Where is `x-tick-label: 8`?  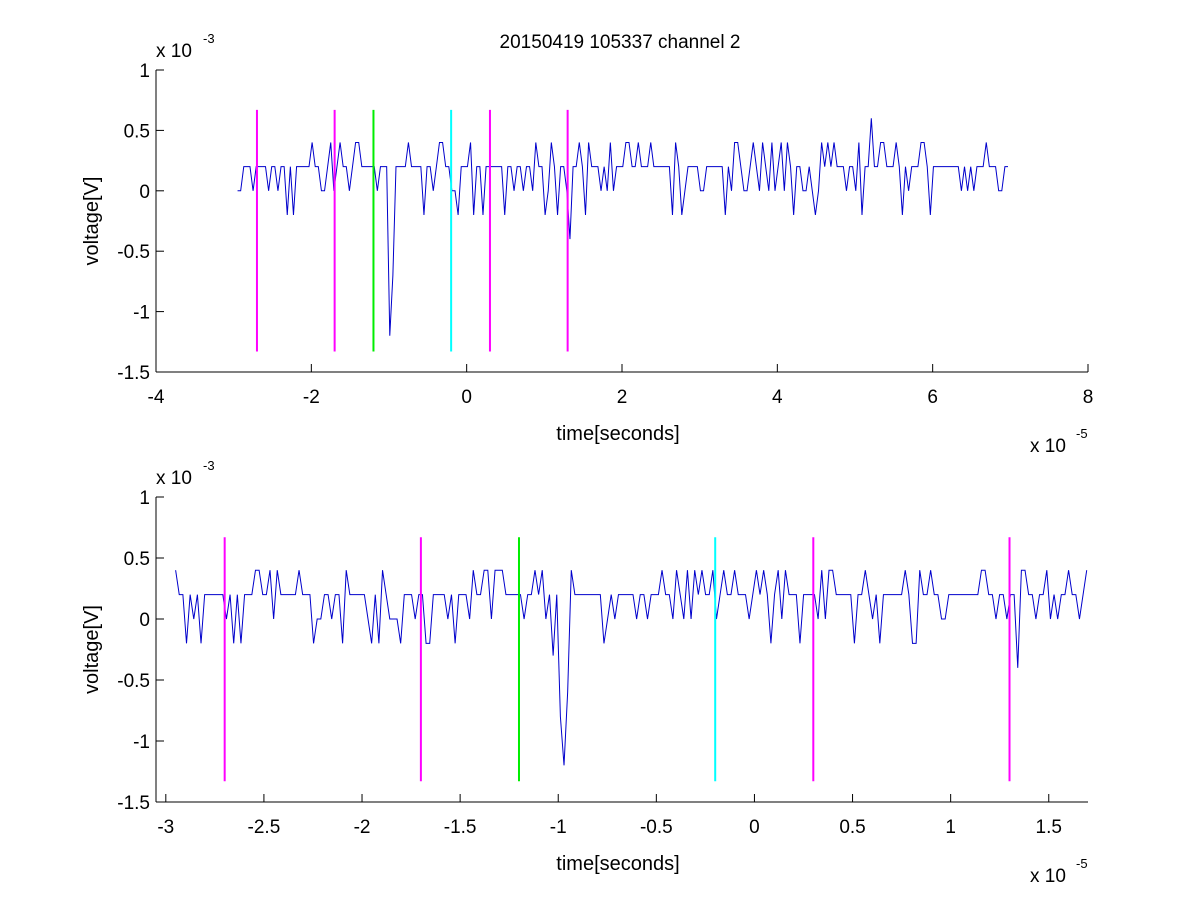
x-tick-label: 8 is located at coordinates (1088, 397).